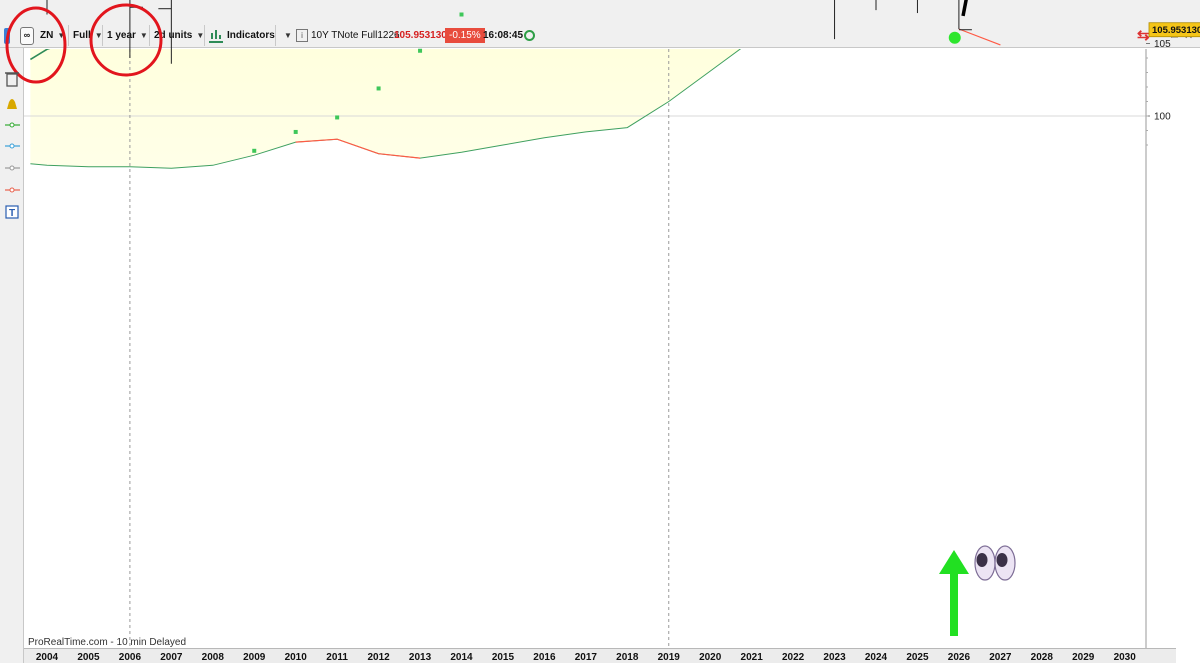  What do you see at coordinates (107, 642) in the screenshot?
I see `delay-notice: ProRealTime.com - 10 min Delayed` at bounding box center [107, 642].